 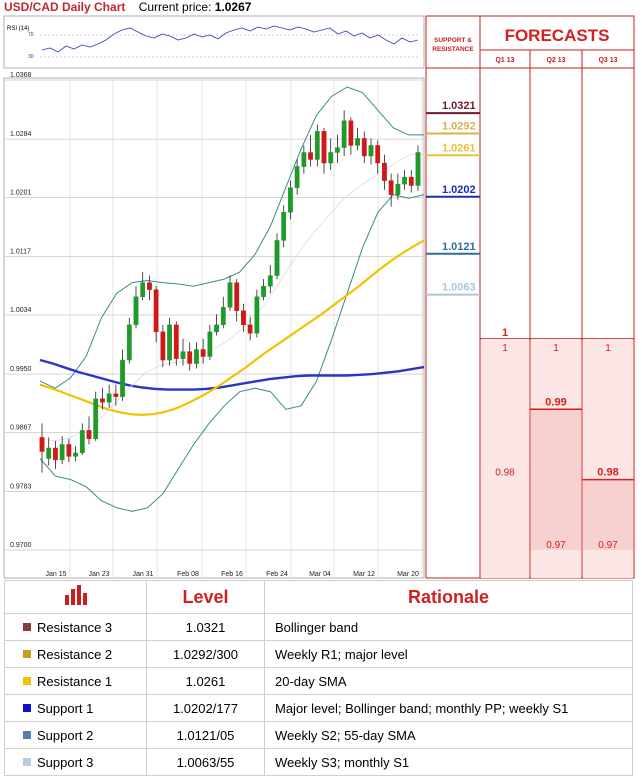 I want to click on row-name: Support 2, so click(x=65, y=735).